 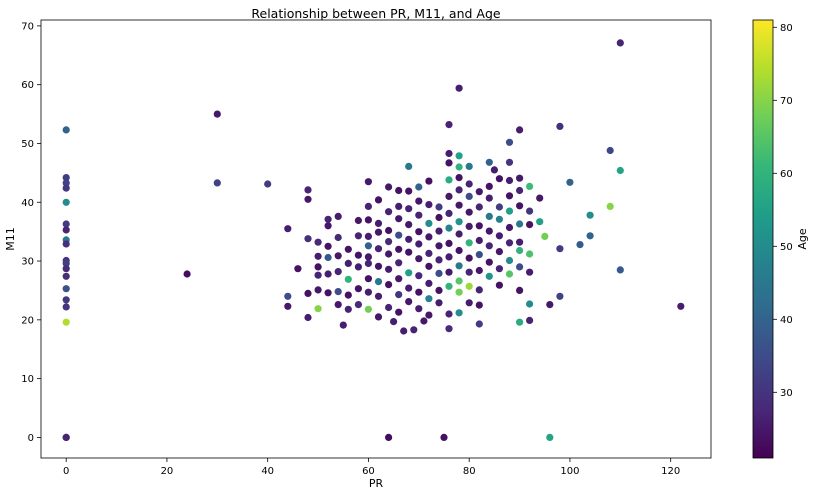 What do you see at coordinates (267, 471) in the screenshot?
I see `x-tick-label: 40` at bounding box center [267, 471].